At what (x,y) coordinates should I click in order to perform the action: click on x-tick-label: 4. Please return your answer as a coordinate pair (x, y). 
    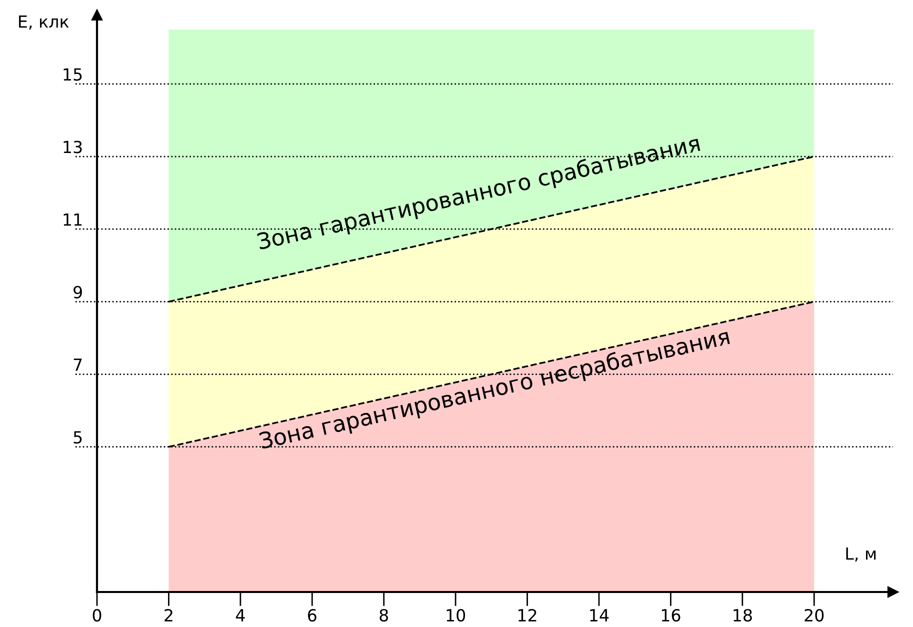
    Looking at the image, I should click on (240, 615).